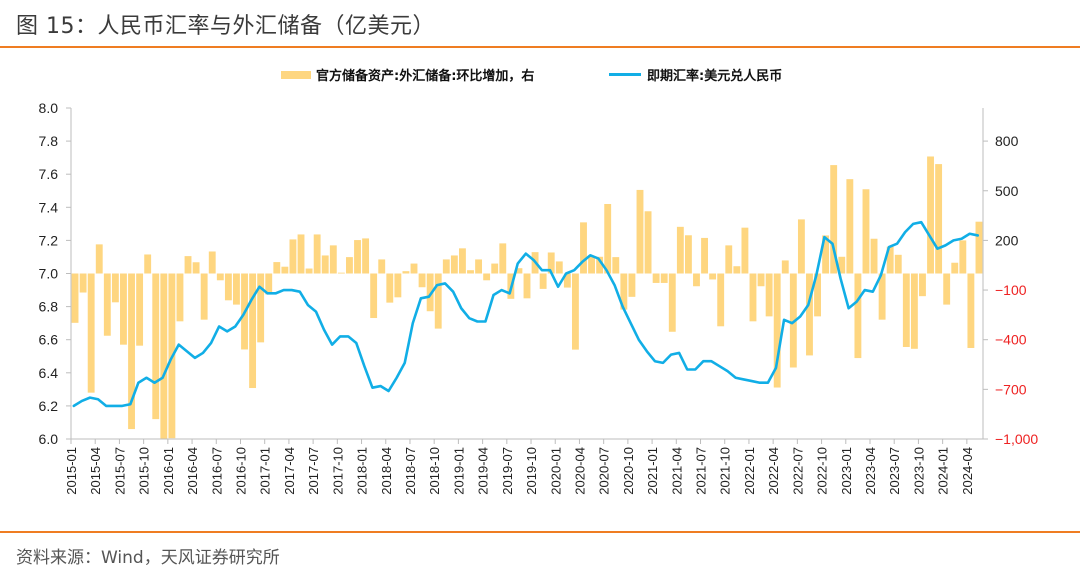 Image resolution: width=1080 pixels, height=584 pixels. What do you see at coordinates (119, 471) in the screenshot?
I see `x-axis-tick-label: 2015-07` at bounding box center [119, 471].